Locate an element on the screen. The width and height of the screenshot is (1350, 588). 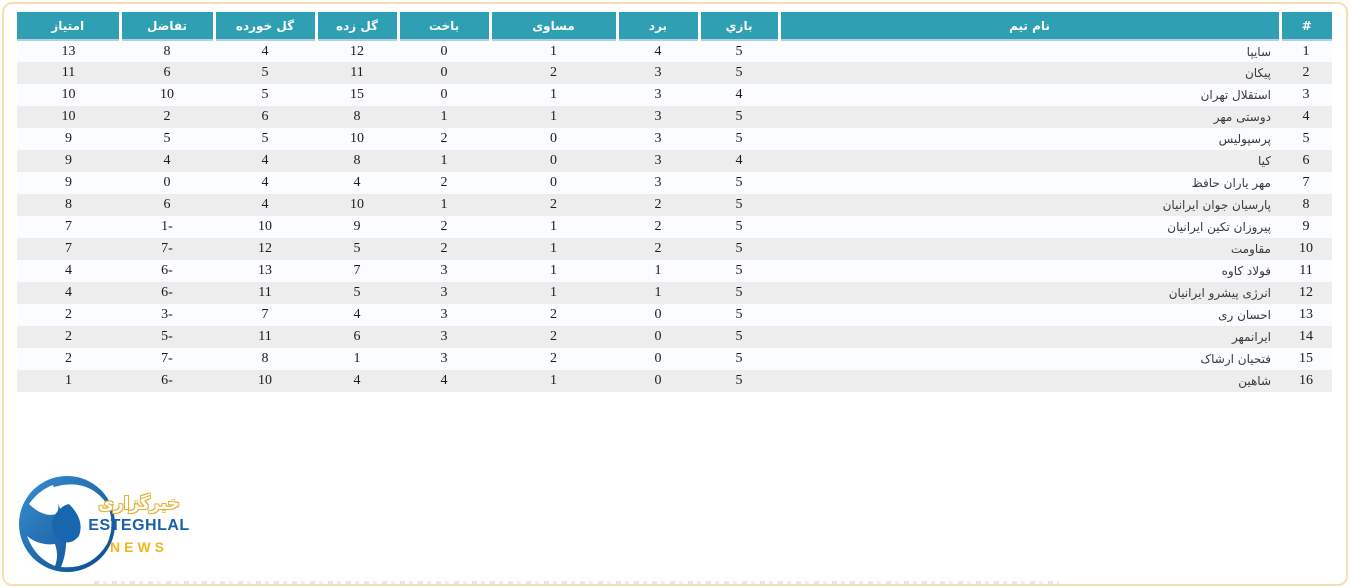
cell-goals_for: 9 is located at coordinates (357, 226).